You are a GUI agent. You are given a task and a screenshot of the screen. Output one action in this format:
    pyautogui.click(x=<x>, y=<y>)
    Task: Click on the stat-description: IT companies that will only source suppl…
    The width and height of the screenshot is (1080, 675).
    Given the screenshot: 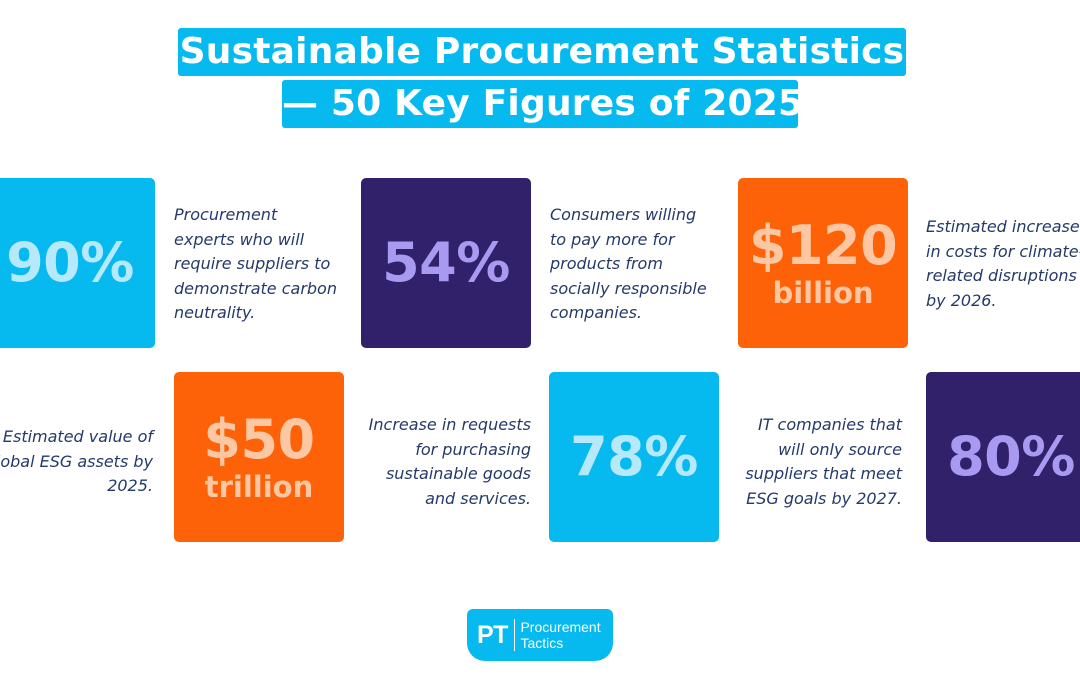 What is the action you would take?
    pyautogui.click(x=823, y=461)
    